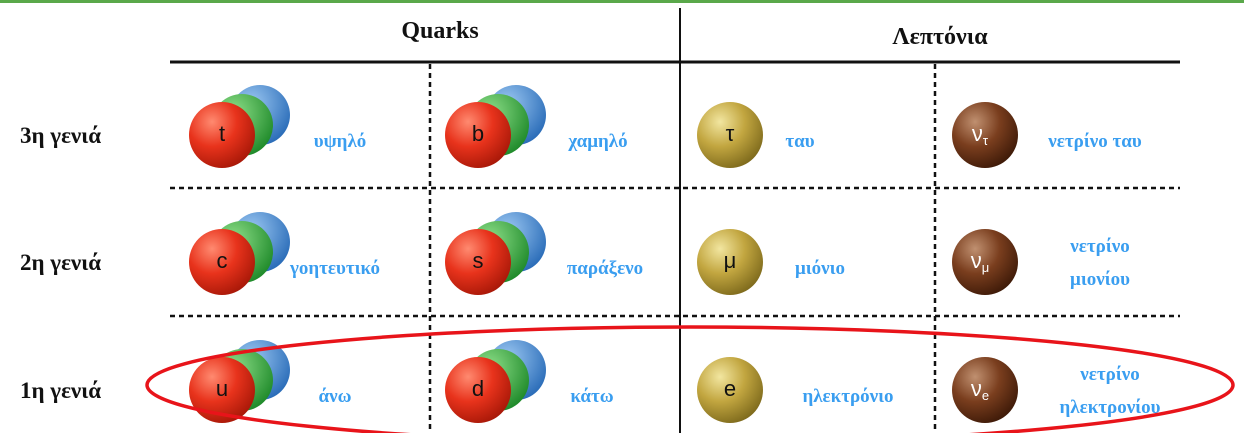  What do you see at coordinates (335, 396) in the screenshot?
I see `particle-name: άνω` at bounding box center [335, 396].